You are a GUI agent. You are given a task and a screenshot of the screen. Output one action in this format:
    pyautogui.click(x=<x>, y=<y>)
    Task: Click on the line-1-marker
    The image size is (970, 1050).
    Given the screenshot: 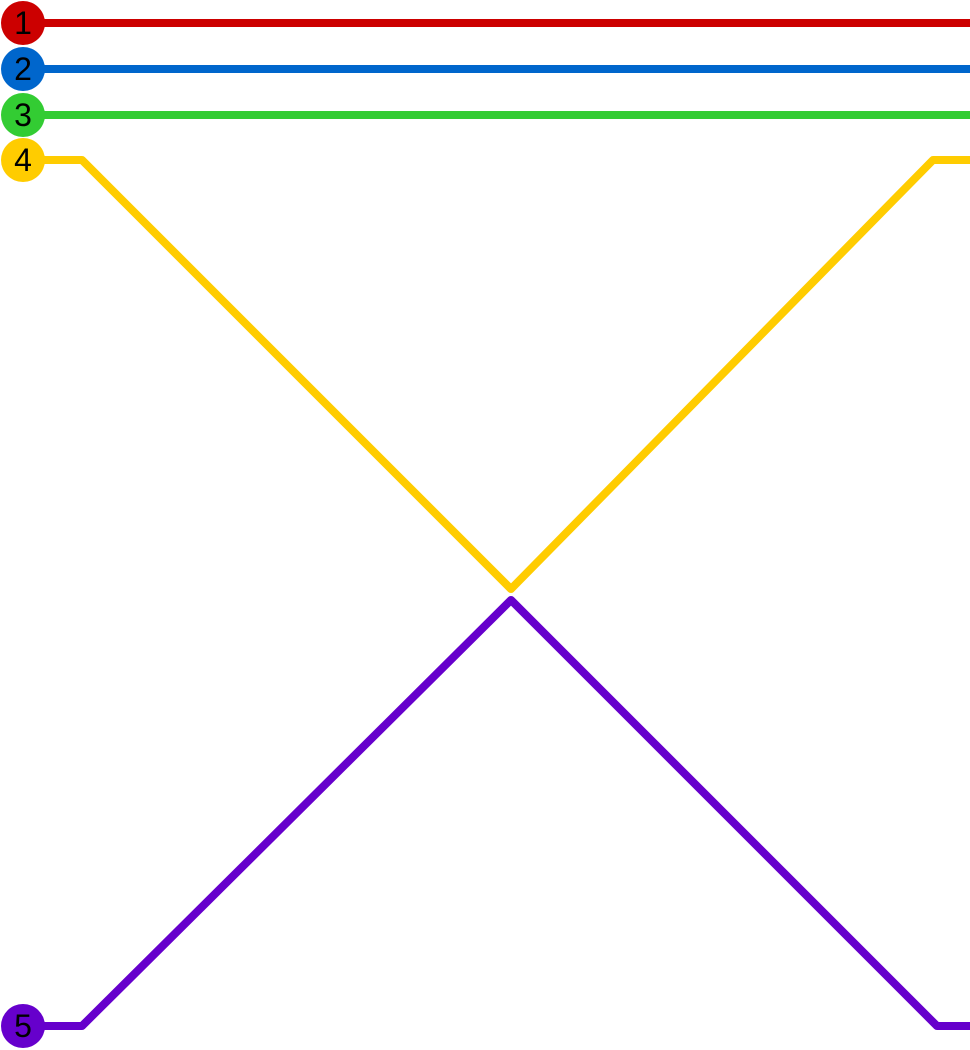 What is the action you would take?
    pyautogui.click(x=23, y=23)
    